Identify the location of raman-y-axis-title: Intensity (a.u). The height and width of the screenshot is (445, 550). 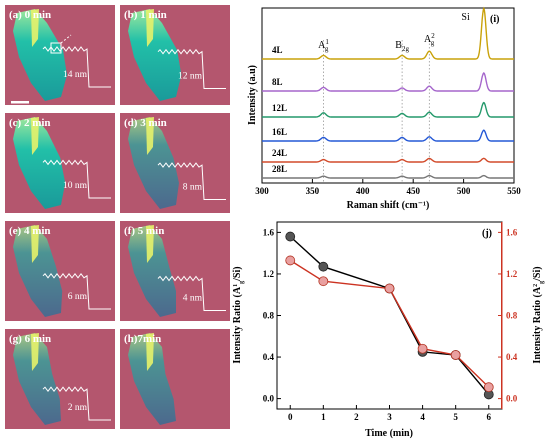
(252, 95).